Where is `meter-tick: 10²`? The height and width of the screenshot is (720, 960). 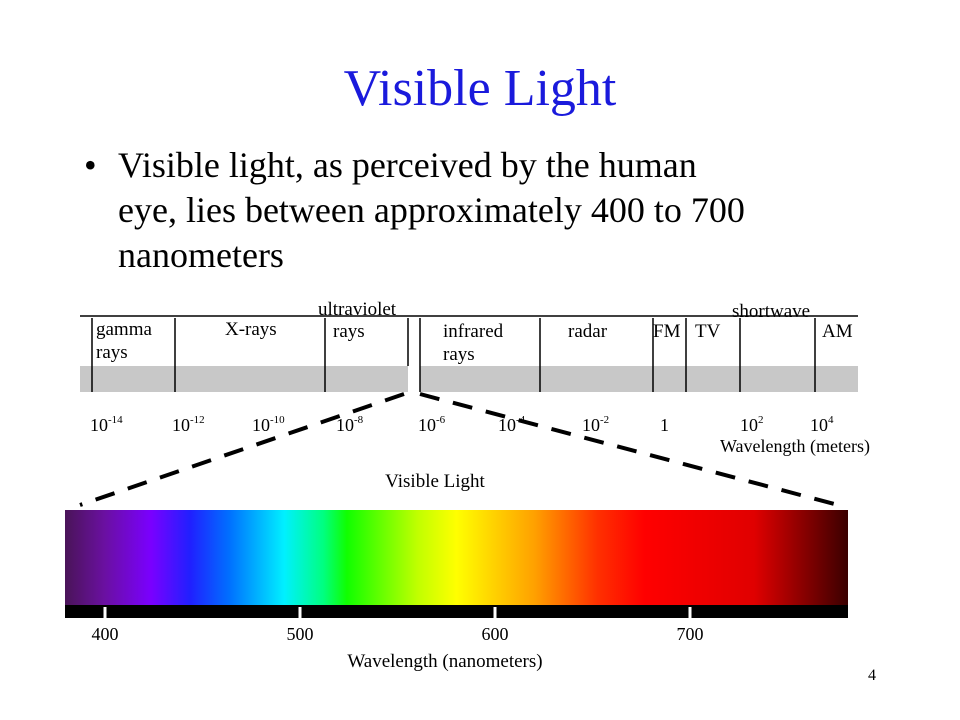 meter-tick: 10² is located at coordinates (752, 424).